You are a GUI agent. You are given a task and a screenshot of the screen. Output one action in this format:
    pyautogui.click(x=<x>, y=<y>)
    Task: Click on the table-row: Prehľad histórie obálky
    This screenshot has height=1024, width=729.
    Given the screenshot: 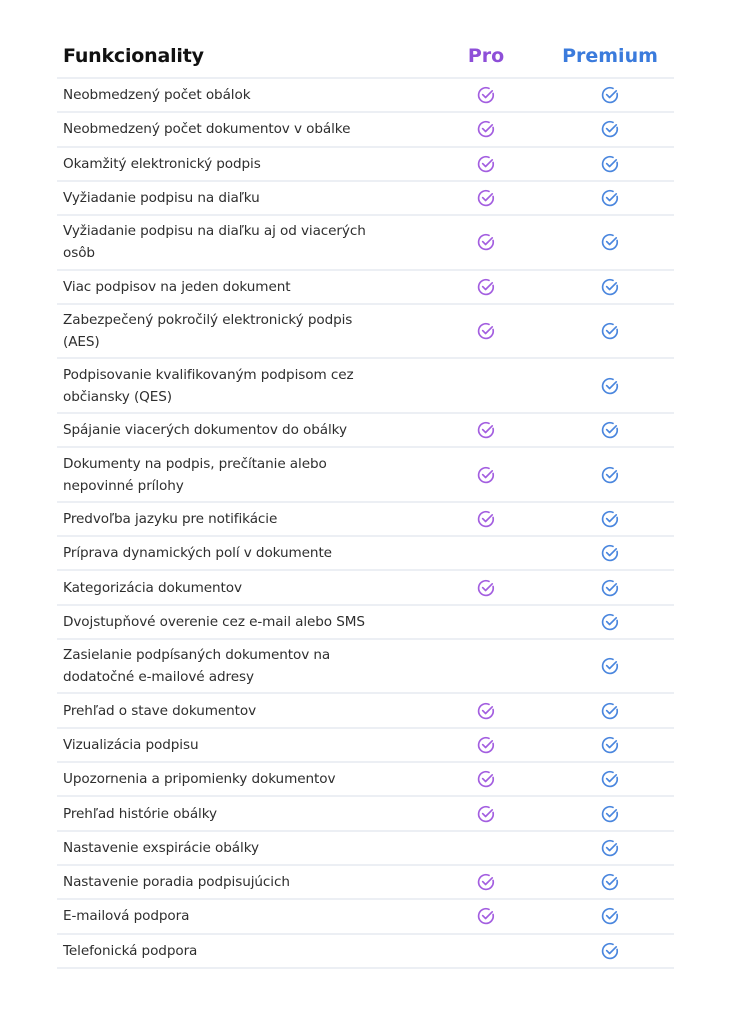 What is the action you would take?
    pyautogui.click(x=365, y=814)
    